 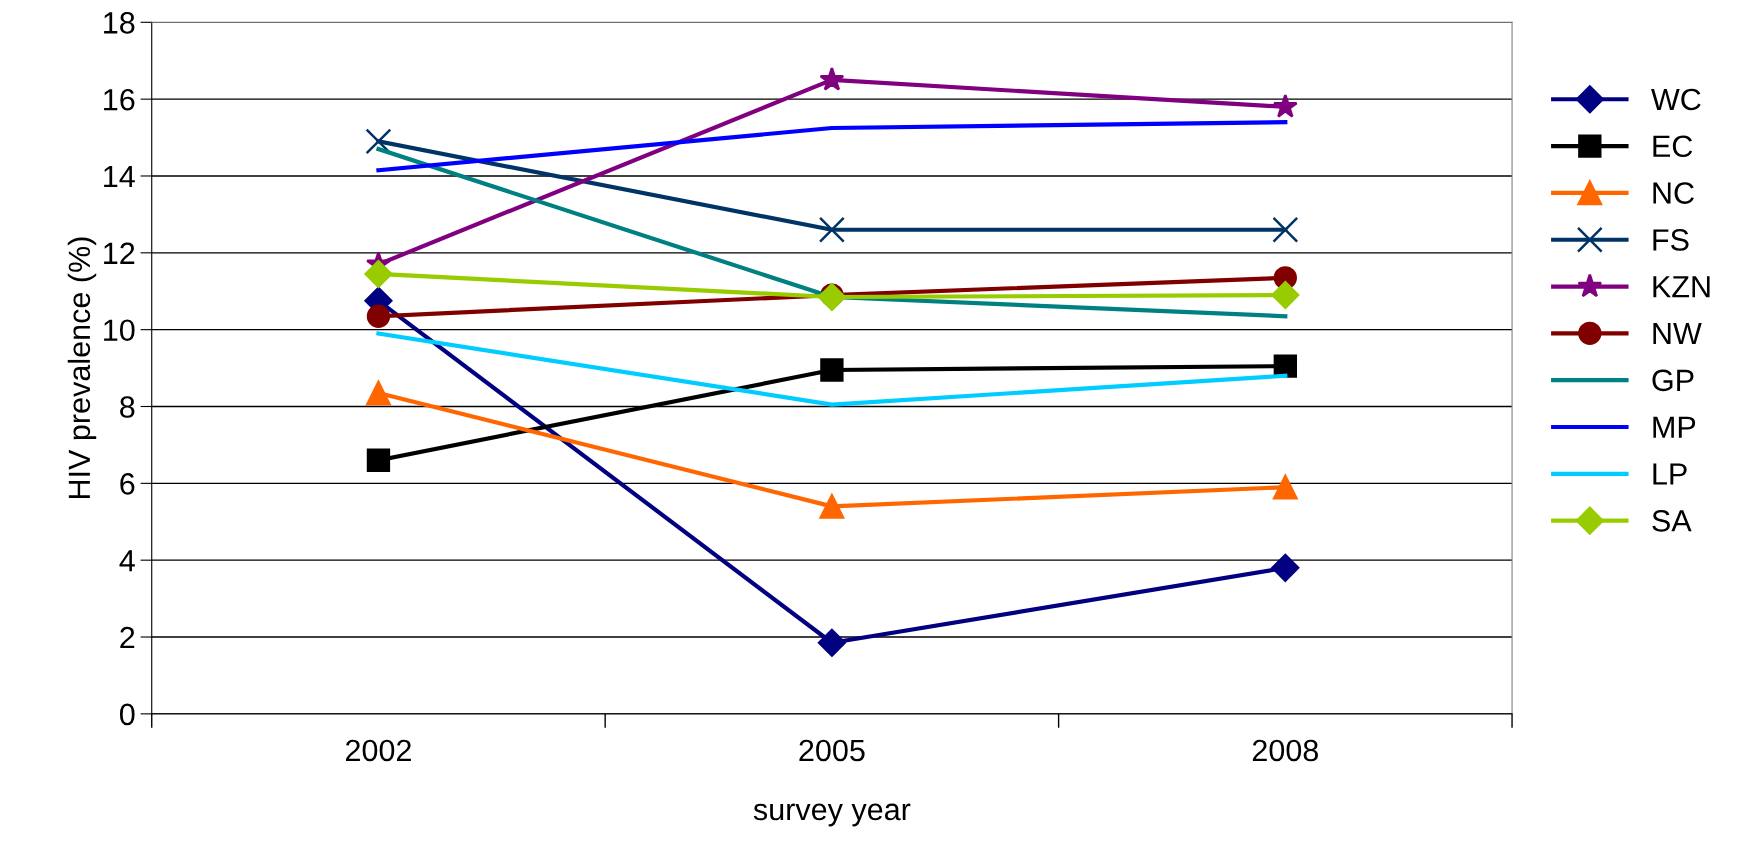 I want to click on legend-label: FS, so click(x=1671, y=240).